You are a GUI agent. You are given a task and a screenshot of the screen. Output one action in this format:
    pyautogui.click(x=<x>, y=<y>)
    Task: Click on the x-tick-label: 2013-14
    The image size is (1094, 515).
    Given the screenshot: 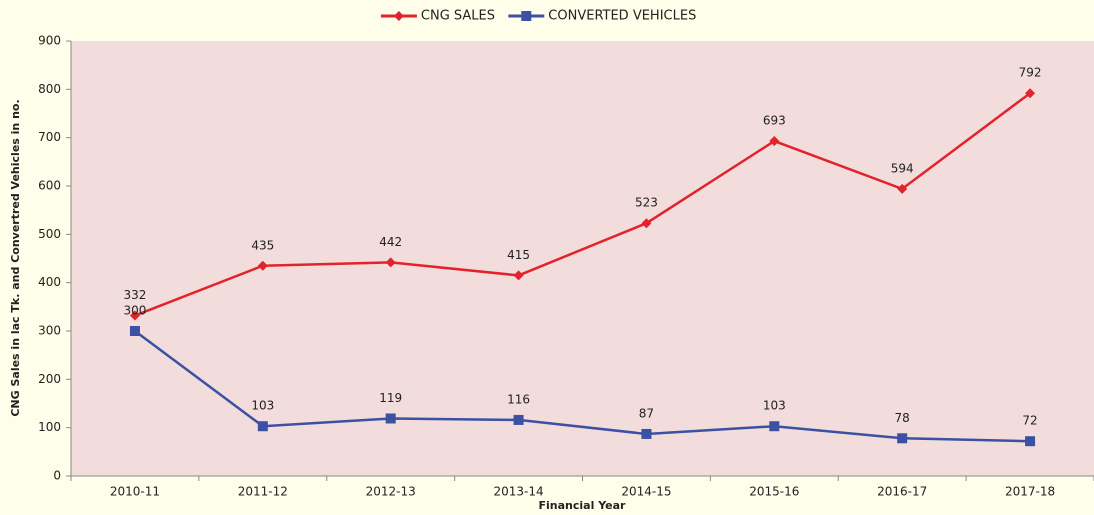 What is the action you would take?
    pyautogui.click(x=518, y=492)
    